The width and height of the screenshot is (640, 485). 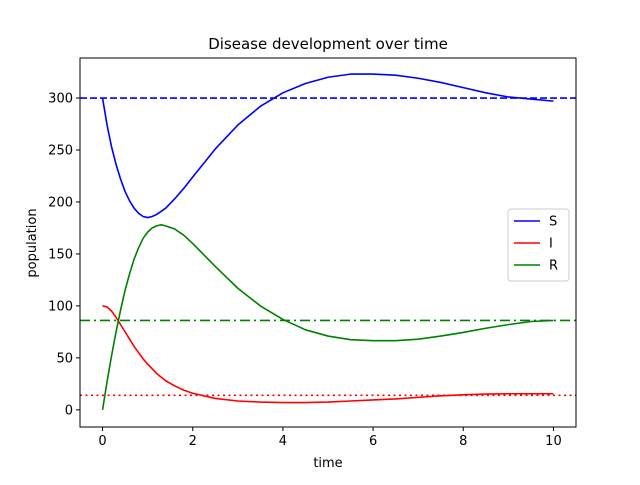 I want to click on y-tick-label: 100, so click(x=60, y=306).